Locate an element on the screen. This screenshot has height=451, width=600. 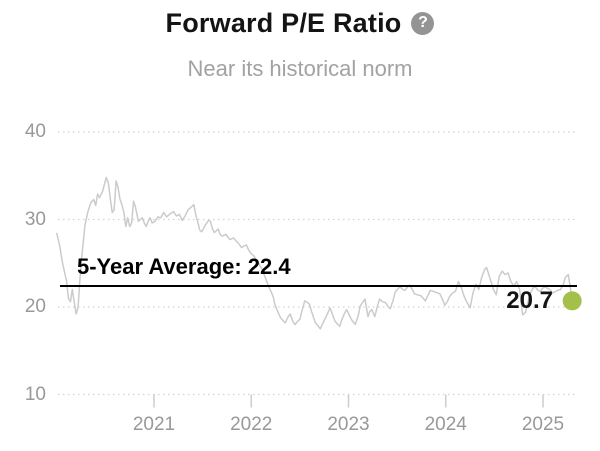
page-title: Forward P/E Ratio is located at coordinates (283, 22).